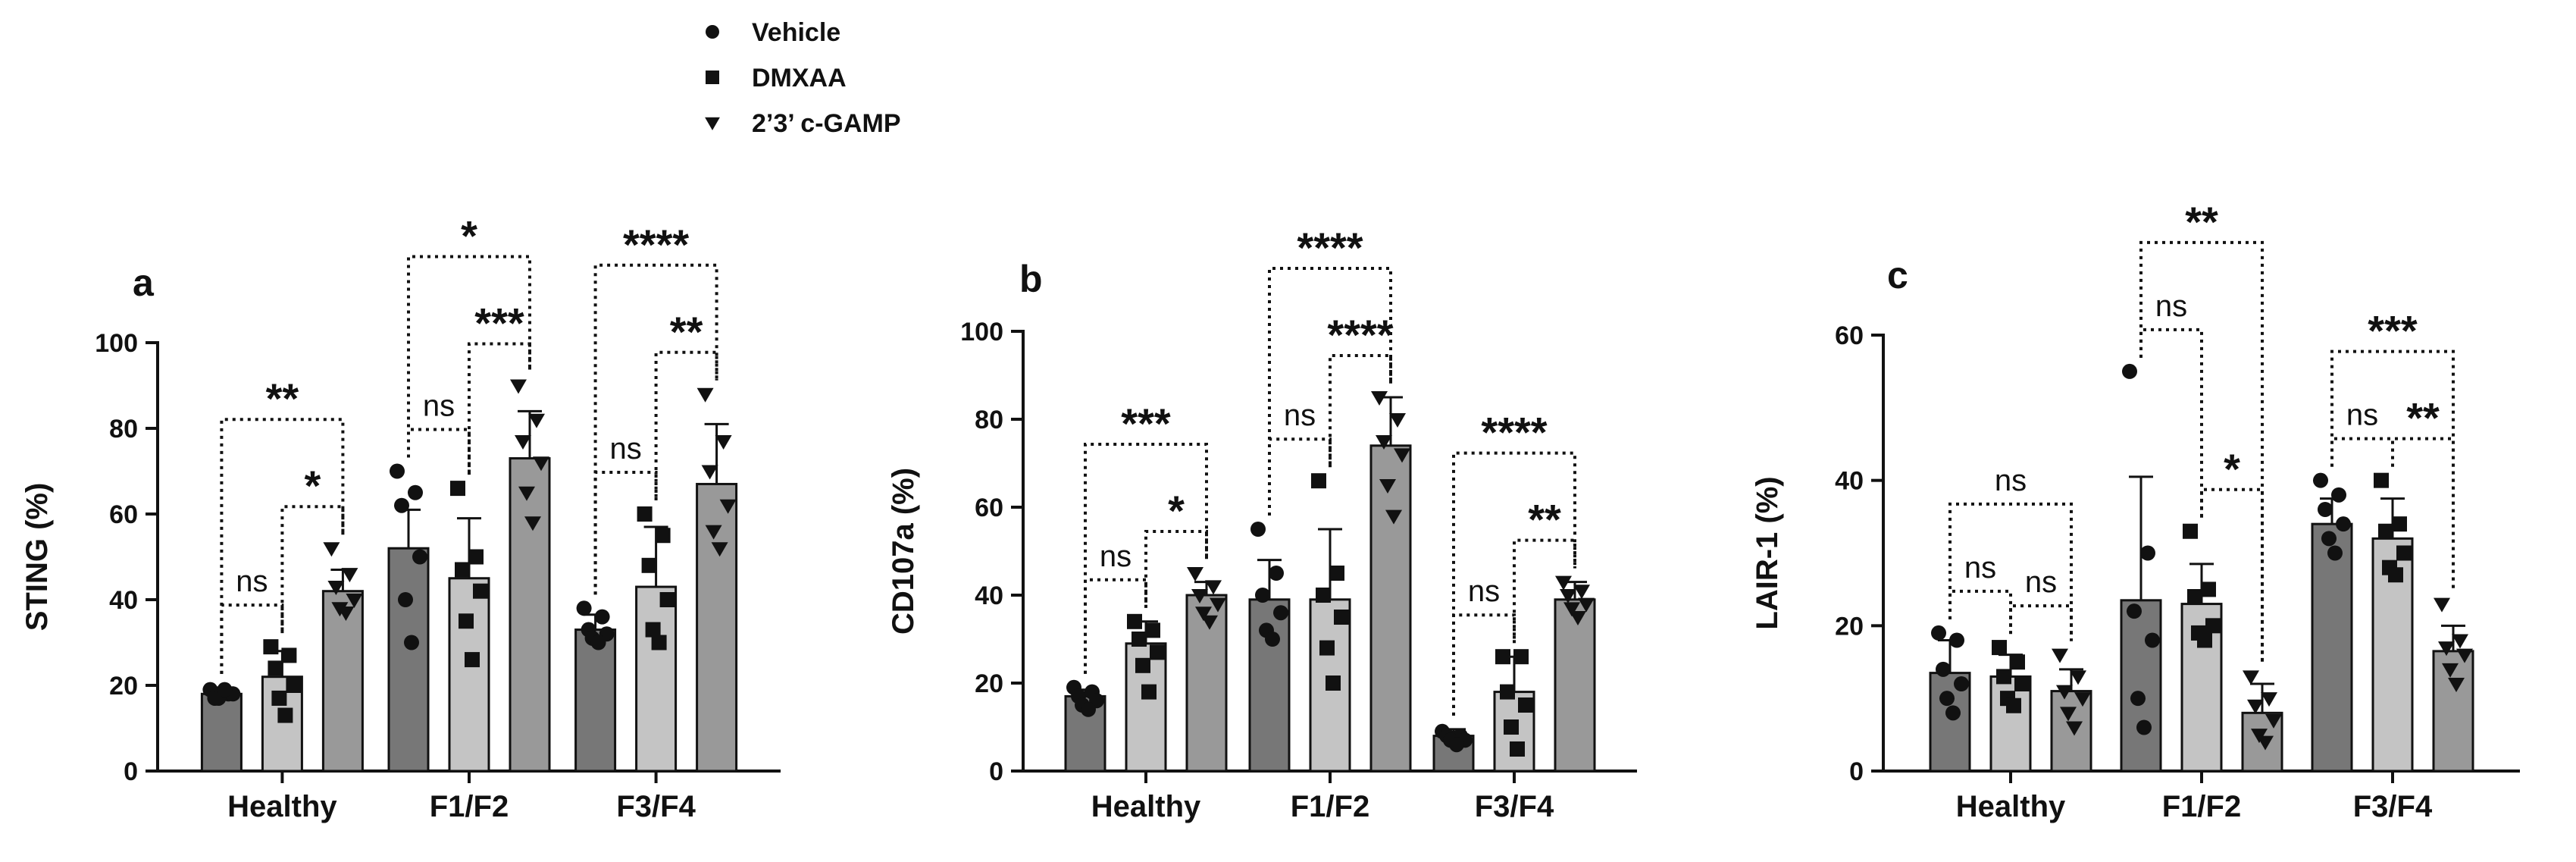 Image resolution: width=2576 pixels, height=862 pixels. I want to click on x-tick-label: Healthy, so click(1146, 806).